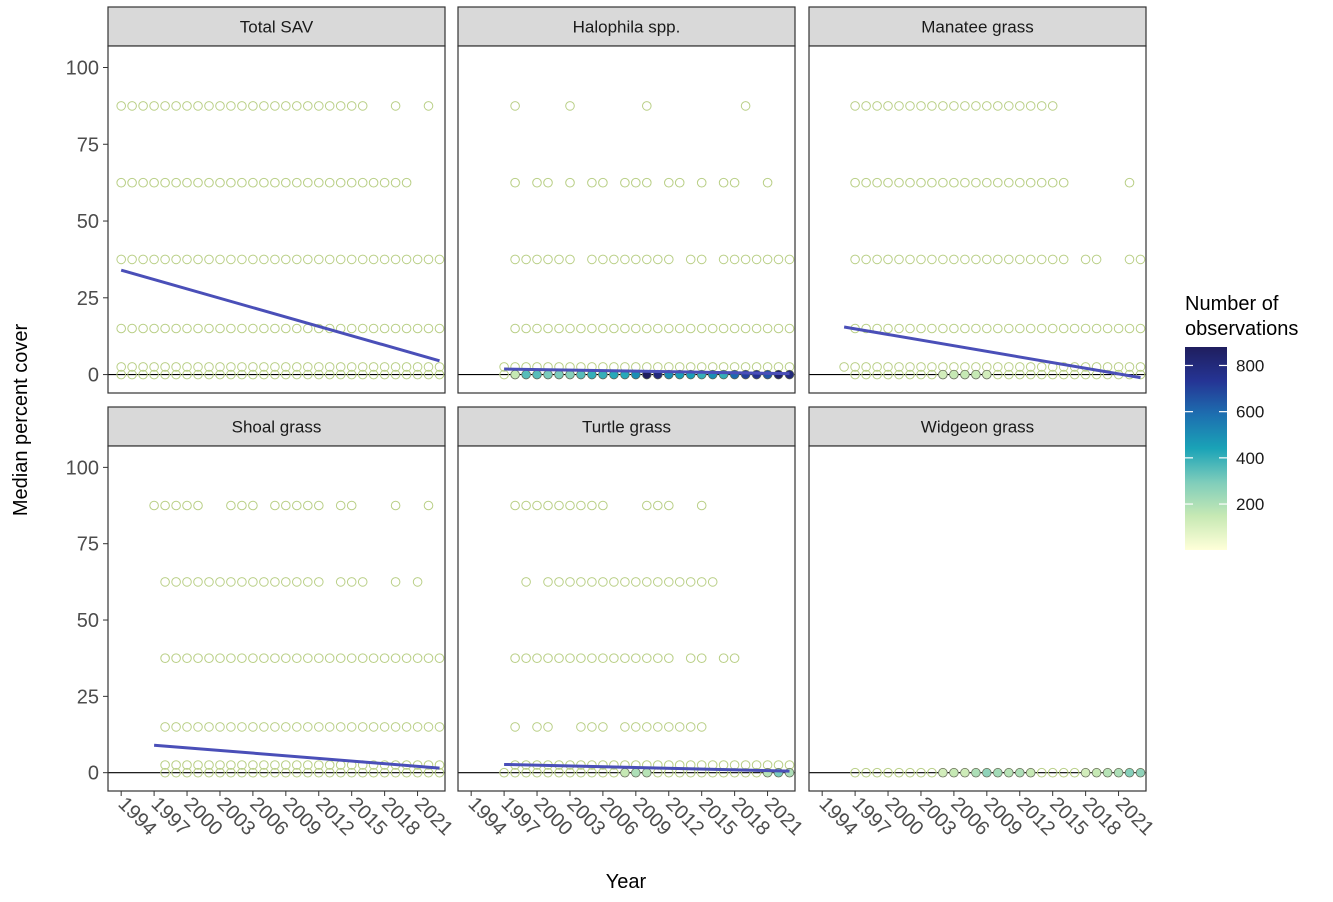 The image size is (1333, 902). What do you see at coordinates (82, 68) in the screenshot?
I see `y-tick-label: 100` at bounding box center [82, 68].